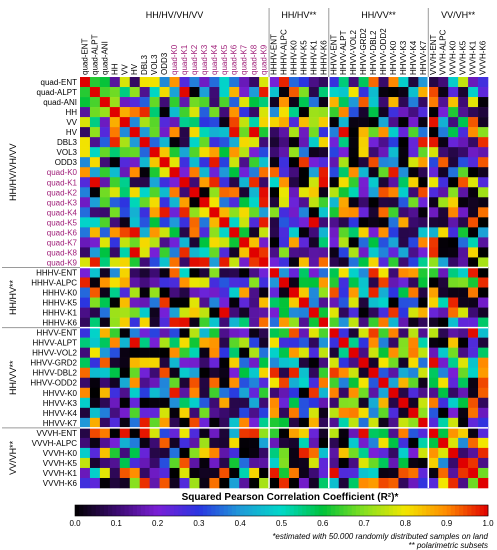  What do you see at coordinates (403, 57) in the screenshot?
I see `column-label: HHVV-K3` at bounding box center [403, 57].